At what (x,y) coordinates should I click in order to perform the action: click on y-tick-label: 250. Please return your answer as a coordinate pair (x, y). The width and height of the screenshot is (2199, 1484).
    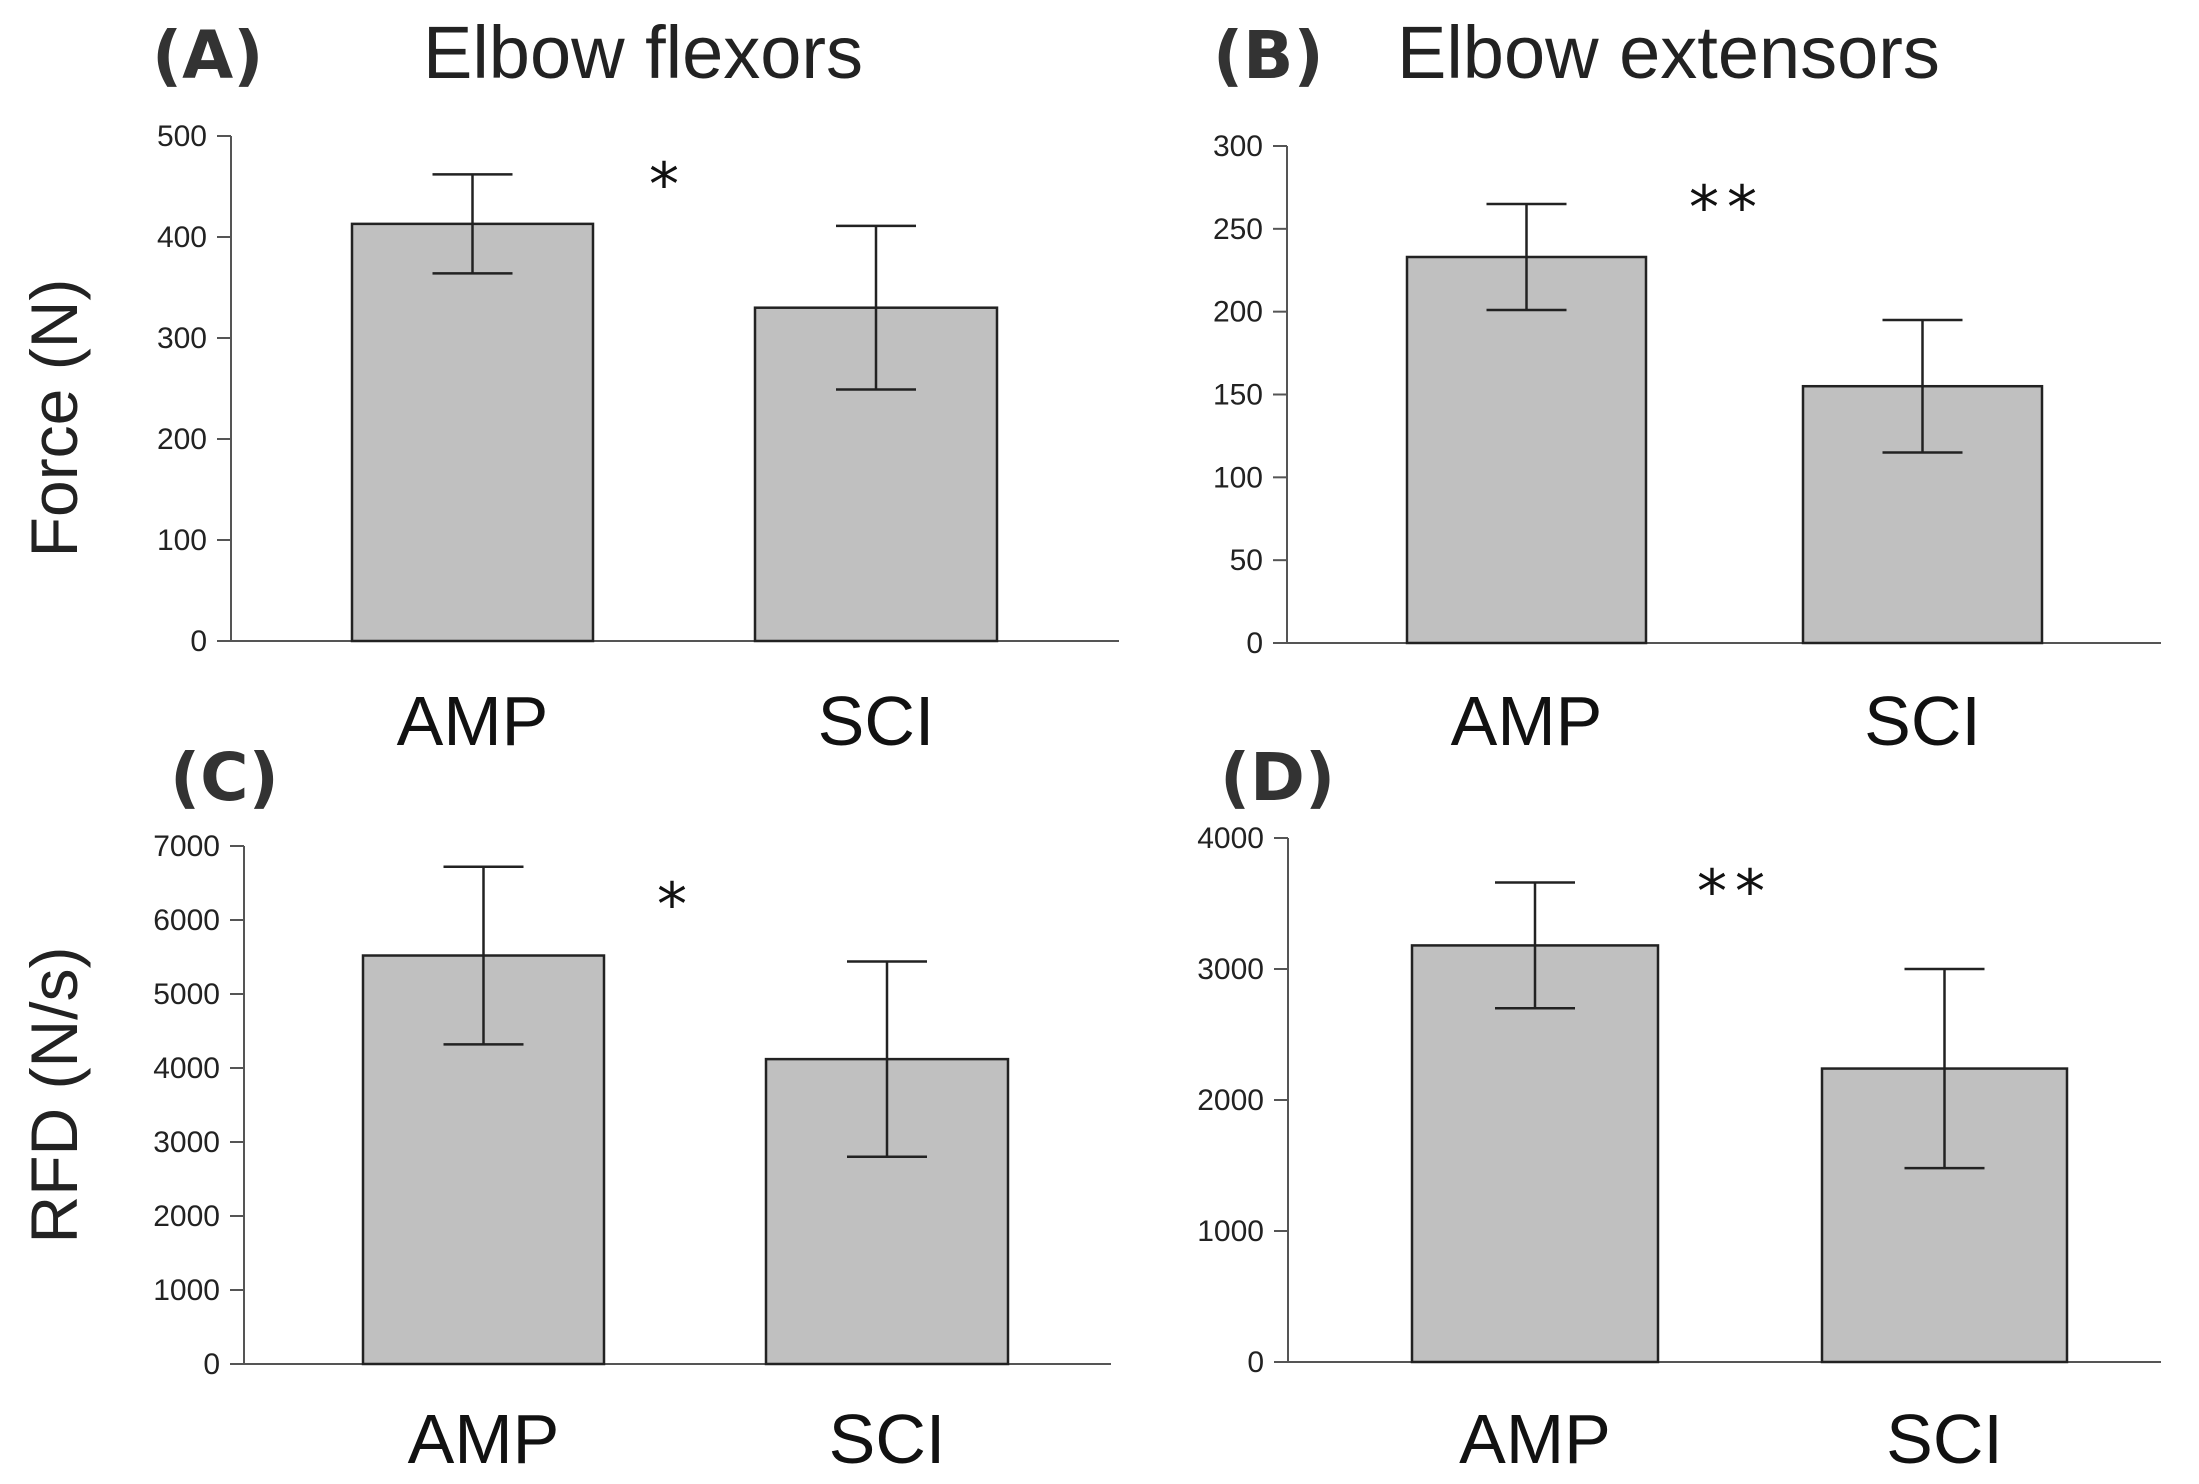
    Looking at the image, I should click on (1238, 229).